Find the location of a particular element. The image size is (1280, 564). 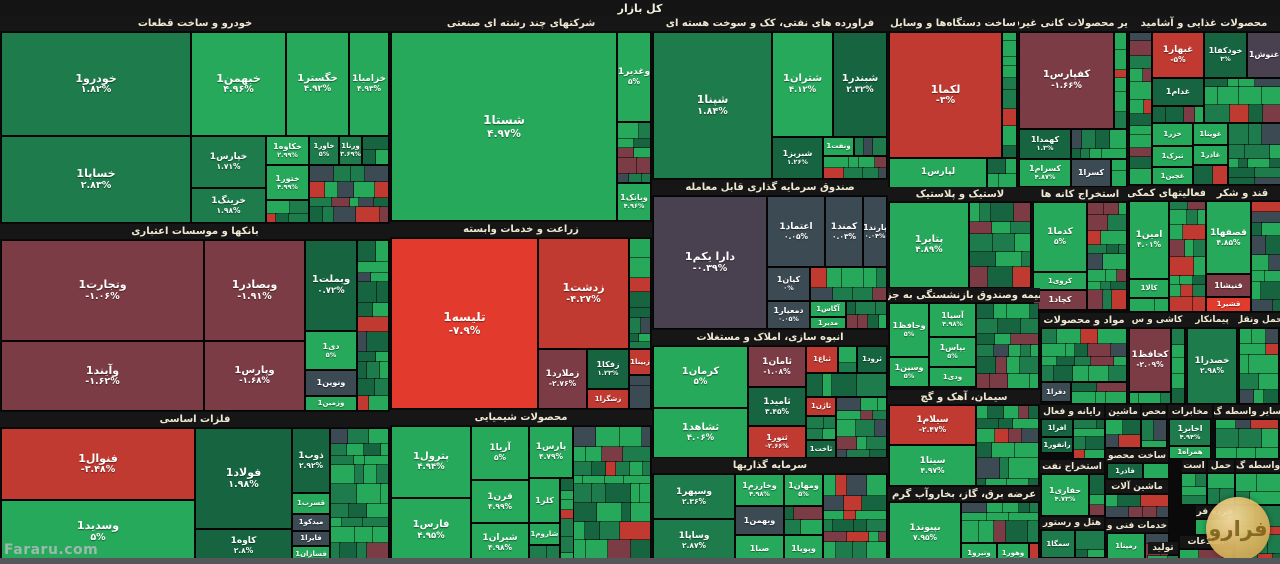

treemap-tile: پتایر1 ۴.۸۹% is located at coordinates (929, 245).